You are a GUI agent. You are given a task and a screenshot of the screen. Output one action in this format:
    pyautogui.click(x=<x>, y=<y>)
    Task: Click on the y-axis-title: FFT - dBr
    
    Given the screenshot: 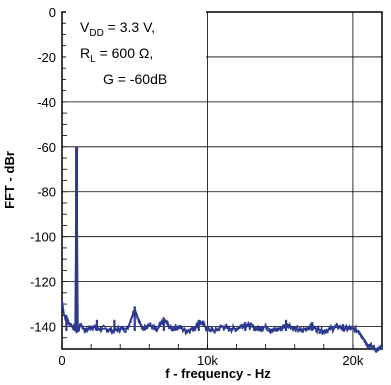 What is the action you would take?
    pyautogui.click(x=9, y=180)
    